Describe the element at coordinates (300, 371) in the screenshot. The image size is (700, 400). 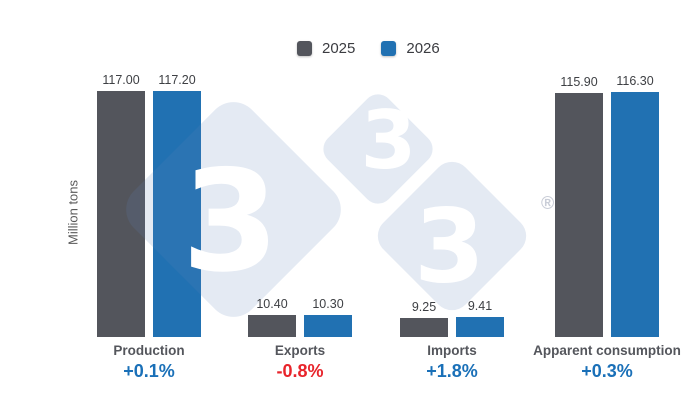
I see `change-label-exports: -0.8%` at that location.